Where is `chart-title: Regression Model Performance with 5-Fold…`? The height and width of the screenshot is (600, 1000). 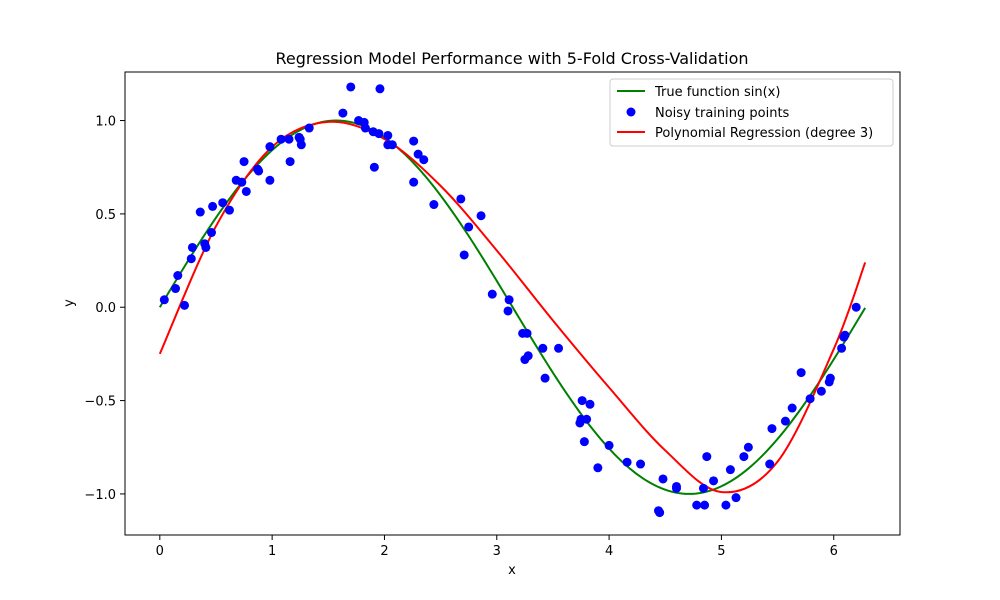
chart-title: Regression Model Performance with 5-Fold… is located at coordinates (512, 58).